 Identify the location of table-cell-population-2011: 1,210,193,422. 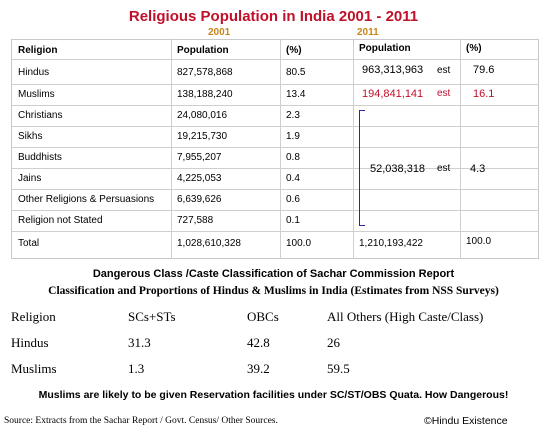
(391, 243).